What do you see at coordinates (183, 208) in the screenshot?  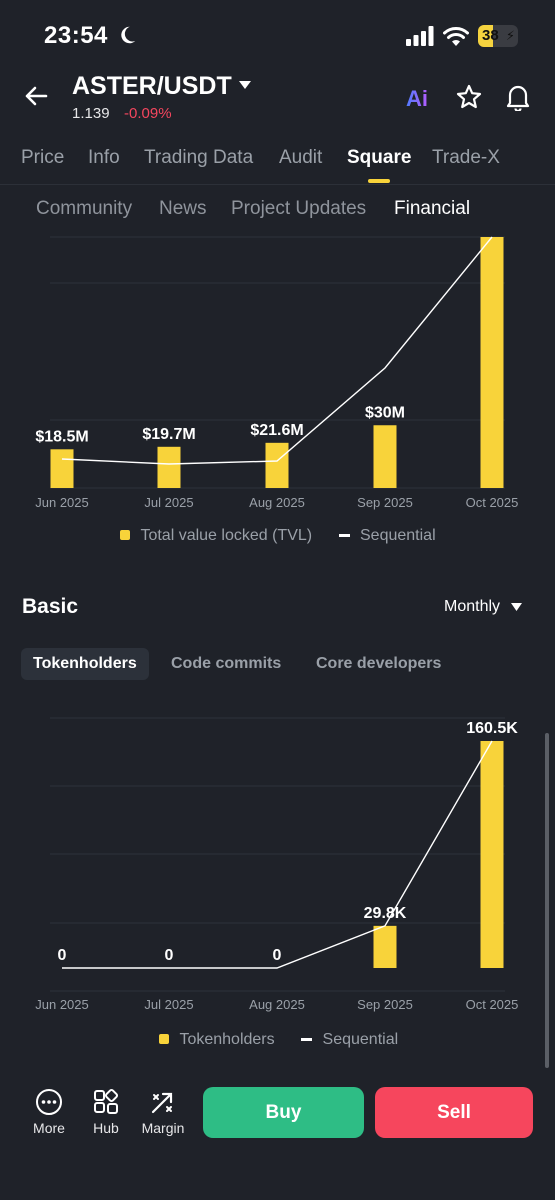 I see `subtab-news: News` at bounding box center [183, 208].